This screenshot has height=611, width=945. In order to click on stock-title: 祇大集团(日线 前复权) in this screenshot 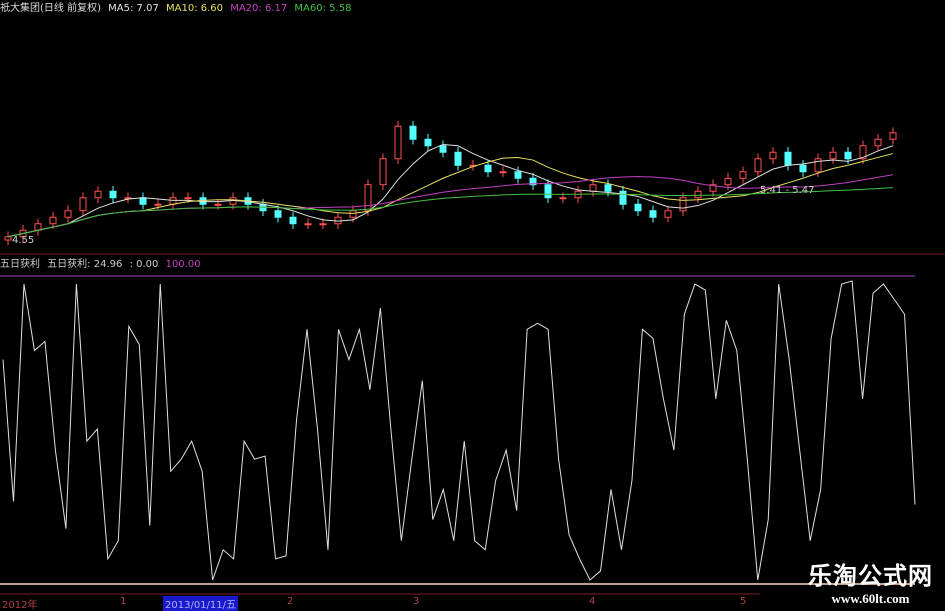, I will do `click(50, 8)`.